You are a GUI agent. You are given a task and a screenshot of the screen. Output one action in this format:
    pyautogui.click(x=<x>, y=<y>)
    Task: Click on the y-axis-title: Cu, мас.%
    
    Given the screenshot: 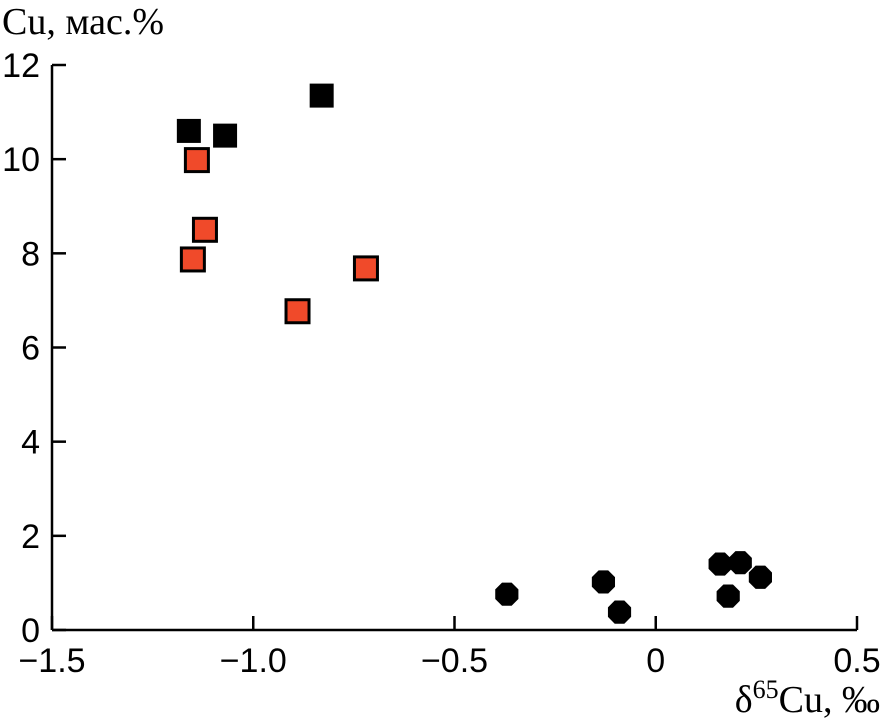 What is the action you would take?
    pyautogui.click(x=83, y=22)
    